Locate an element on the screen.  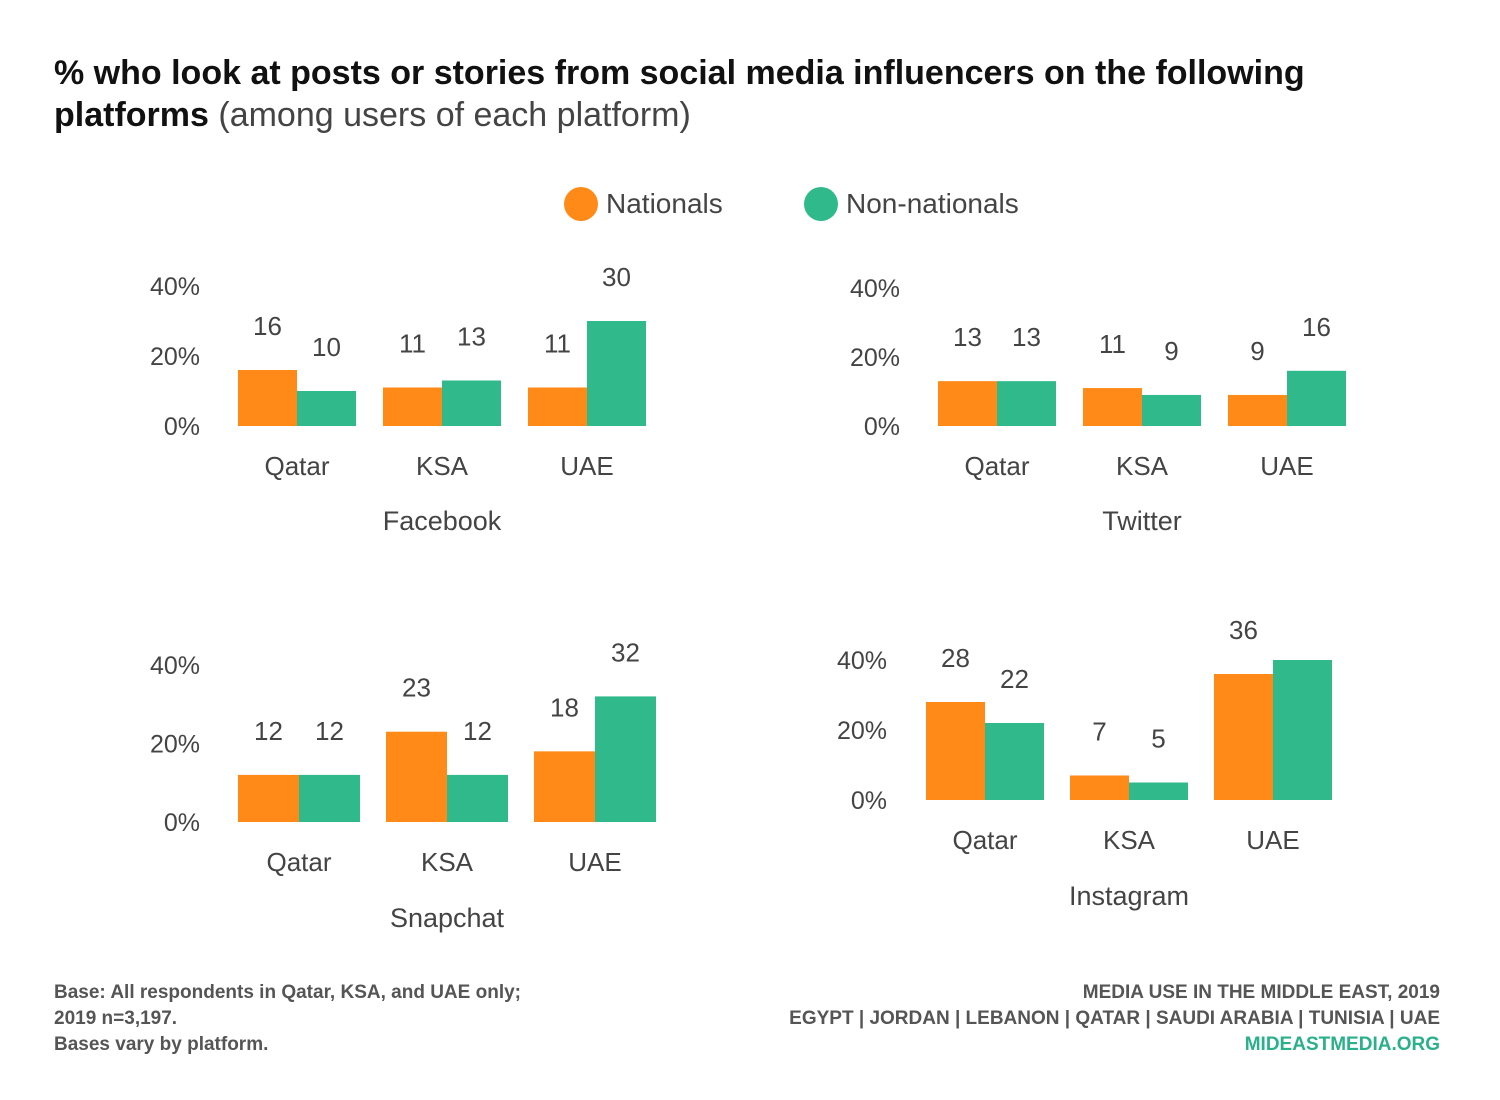
instagram-value-label-qatar-nationals: 28 is located at coordinates (955, 658).